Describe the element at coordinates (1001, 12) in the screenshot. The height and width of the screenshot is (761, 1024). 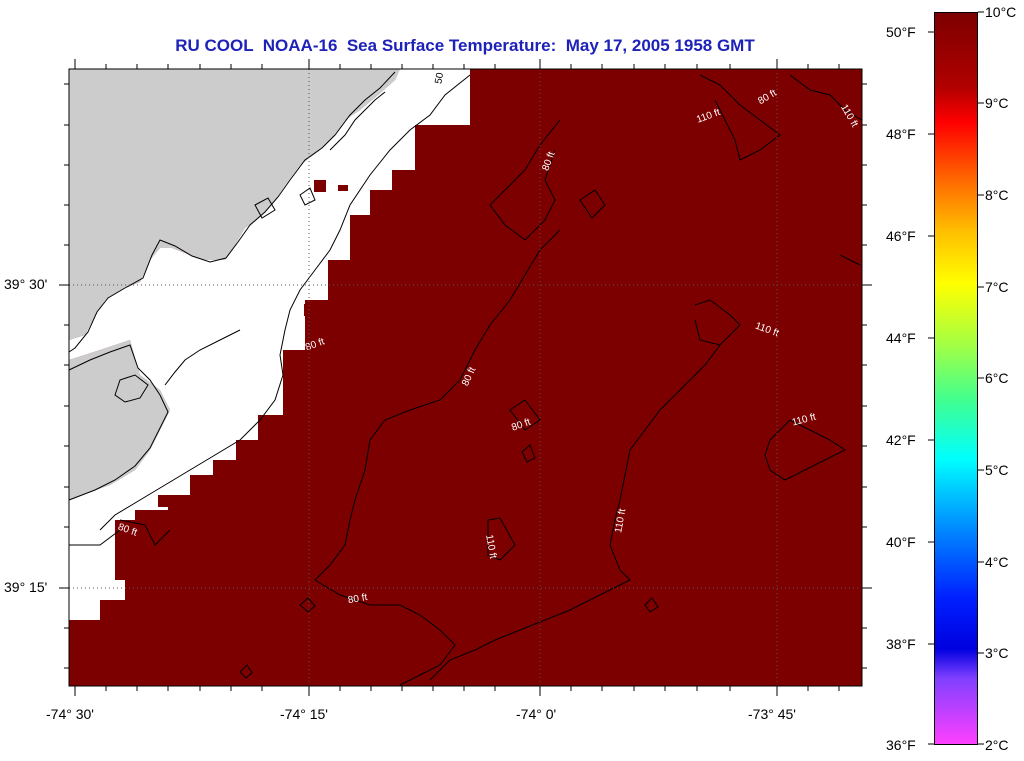
I see `colorbar-c-label: 10°C` at that location.